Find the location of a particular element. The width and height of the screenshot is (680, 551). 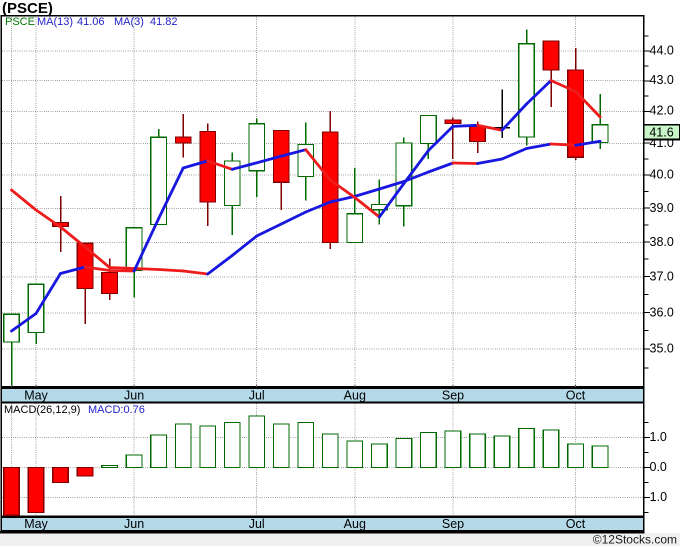

svg-text: MA(13) is located at coordinates (55, 22).